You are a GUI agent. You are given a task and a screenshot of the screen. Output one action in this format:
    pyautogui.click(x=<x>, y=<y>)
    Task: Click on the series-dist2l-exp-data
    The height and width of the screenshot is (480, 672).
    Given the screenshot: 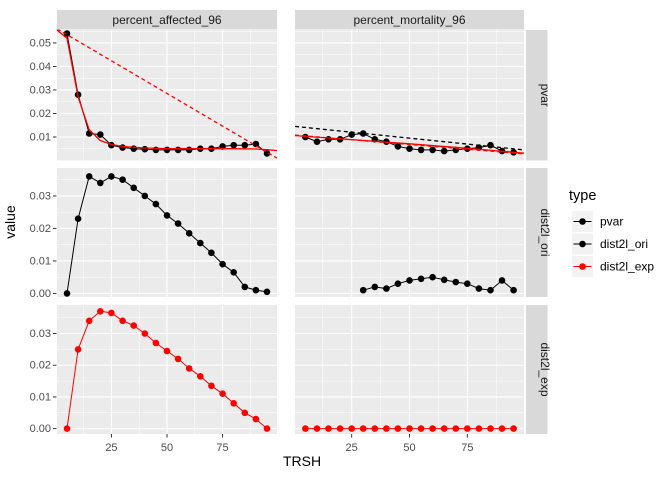 What is the action you would take?
    pyautogui.click(x=409, y=428)
    